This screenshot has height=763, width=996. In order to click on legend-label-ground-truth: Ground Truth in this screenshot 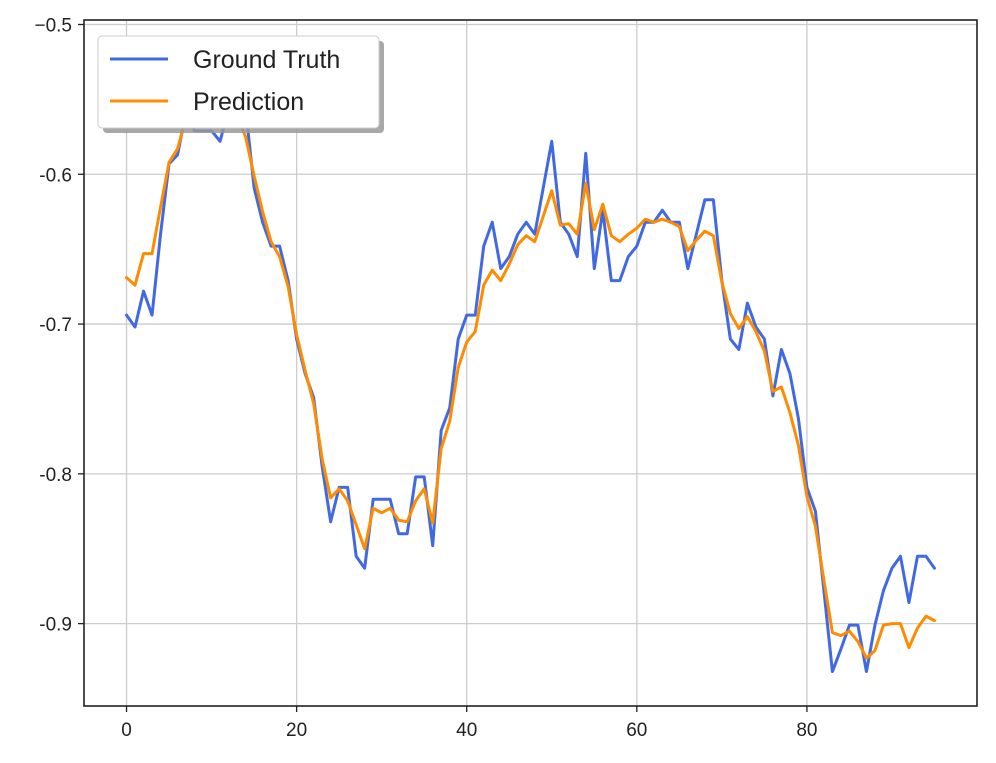, I will do `click(266, 60)`.